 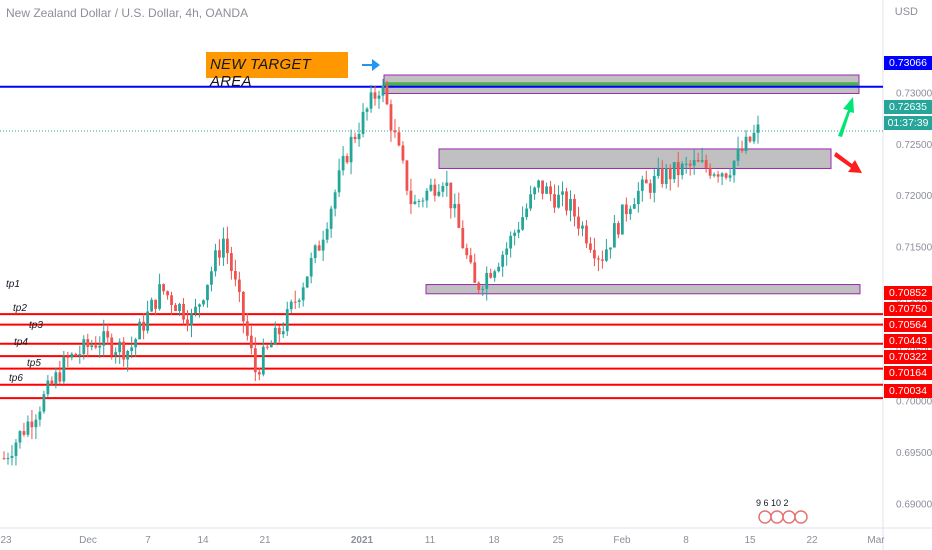 I want to click on tp6-price-tag: 0.70164, so click(x=908, y=373).